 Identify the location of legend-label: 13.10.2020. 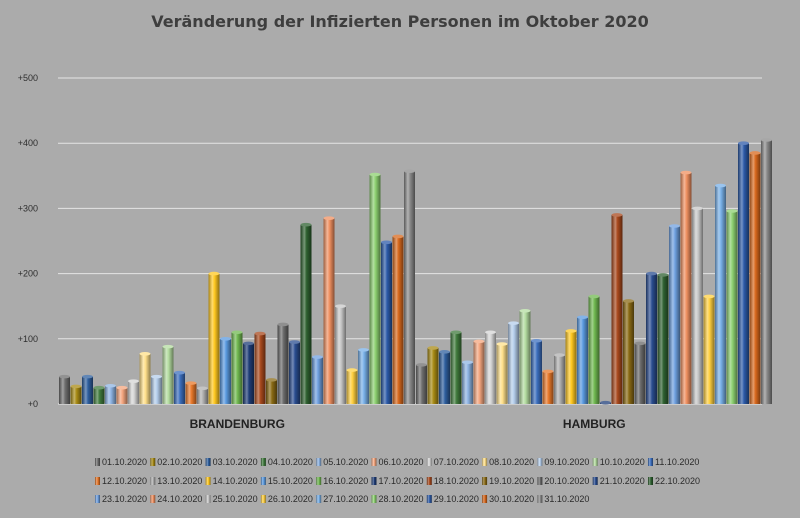
(179, 481).